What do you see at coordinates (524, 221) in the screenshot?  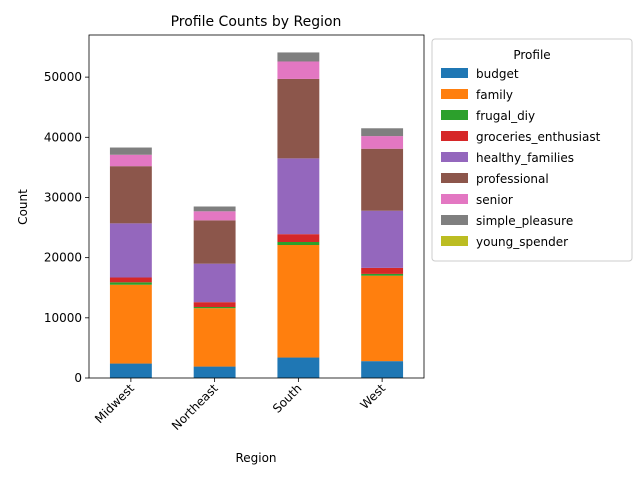 I see `legend-label-simple_pleasure: simple_pleasure` at bounding box center [524, 221].